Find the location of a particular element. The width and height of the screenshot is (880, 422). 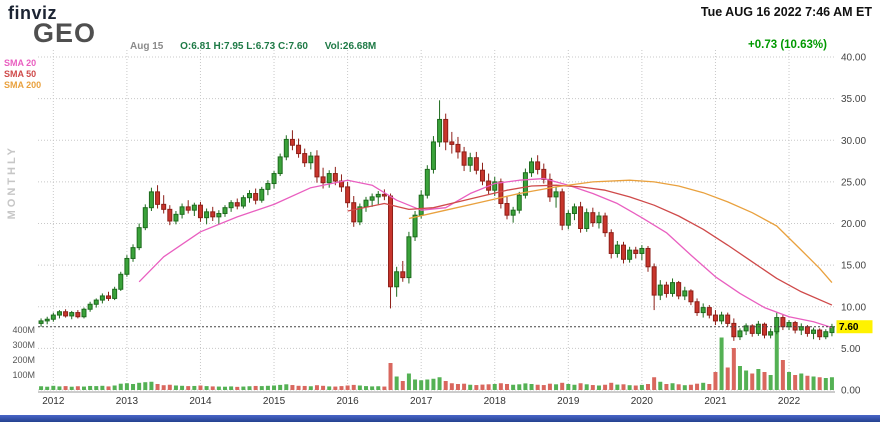

svg-text: 300M is located at coordinates (23, 345).